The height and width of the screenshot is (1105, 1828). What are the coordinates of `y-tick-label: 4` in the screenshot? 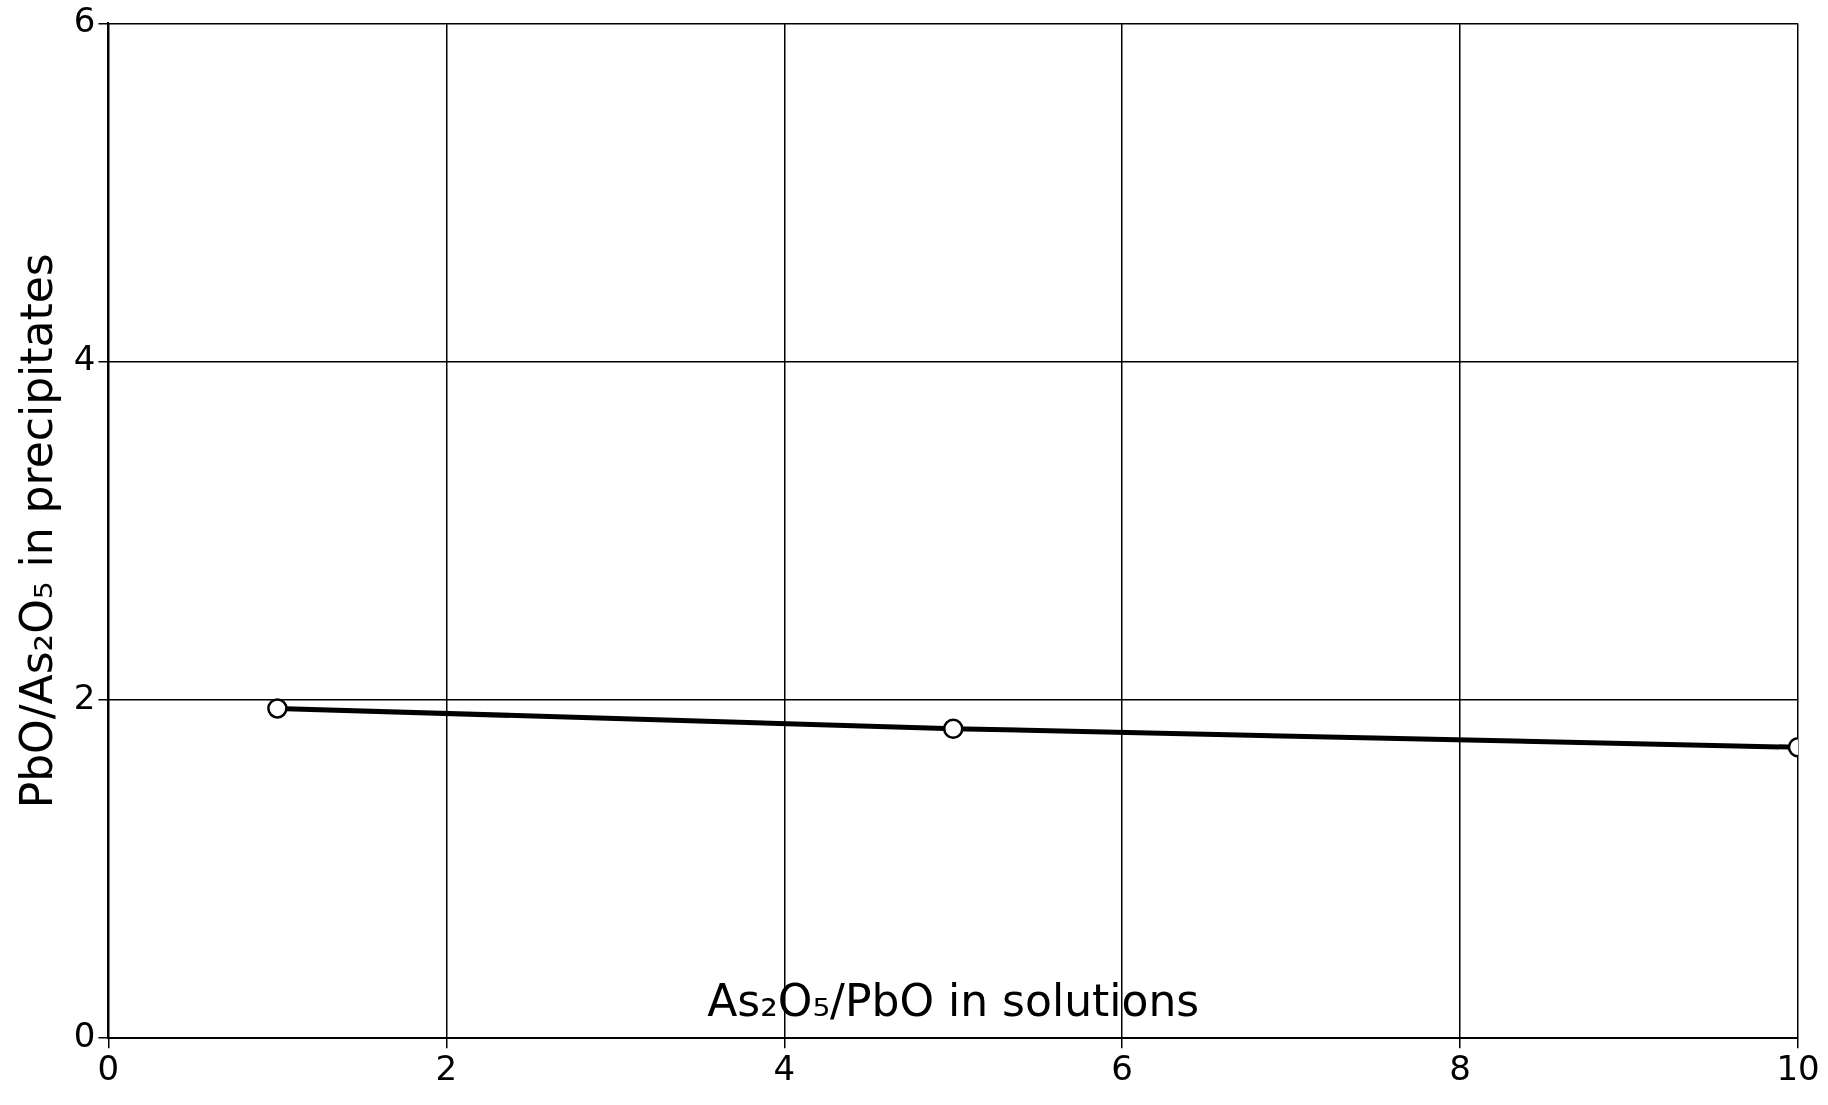 It's located at (84, 358).